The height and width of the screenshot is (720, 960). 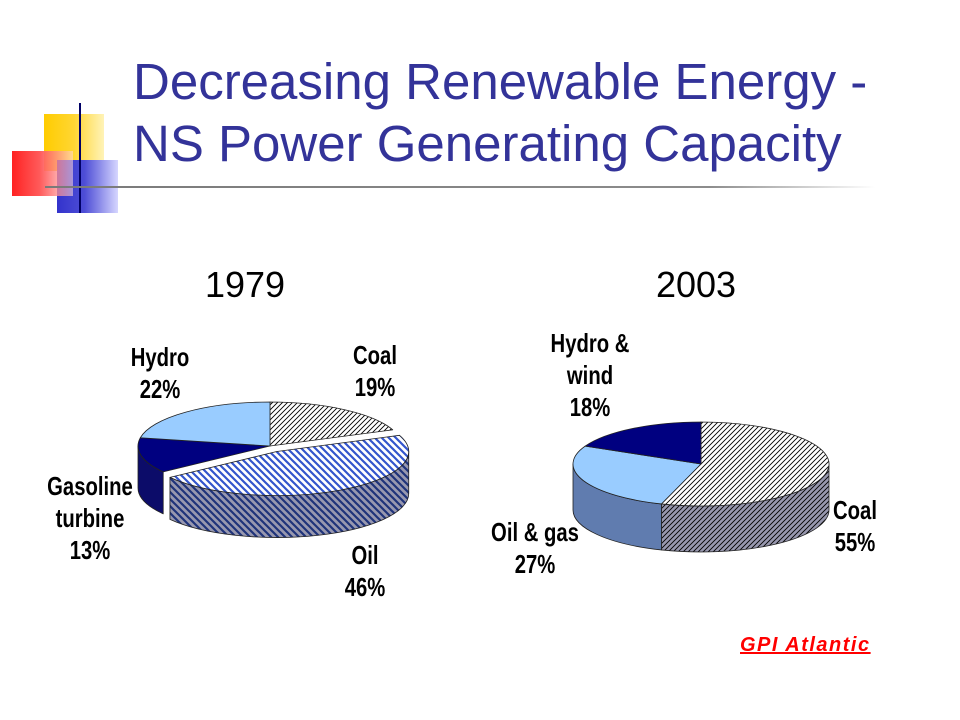 What do you see at coordinates (80, 158) in the screenshot?
I see `decor-vertical-rule` at bounding box center [80, 158].